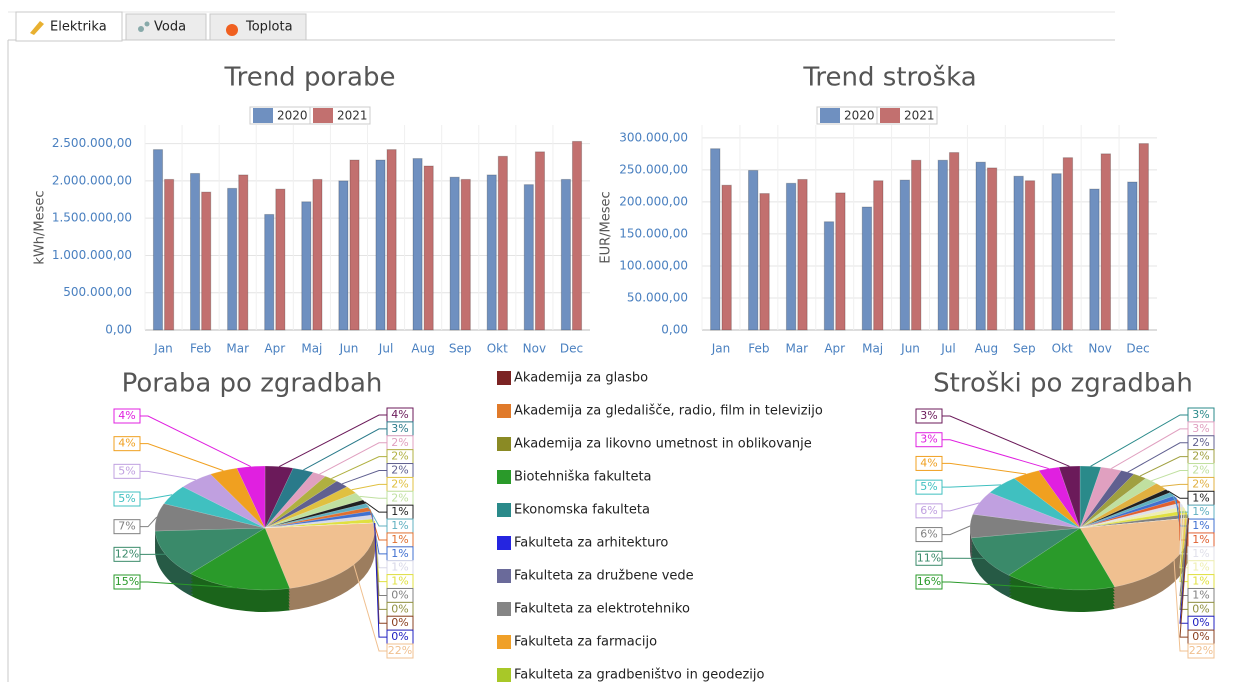 This screenshot has height=682, width=1237. I want to click on tab-label: Elektrika, so click(78, 27).